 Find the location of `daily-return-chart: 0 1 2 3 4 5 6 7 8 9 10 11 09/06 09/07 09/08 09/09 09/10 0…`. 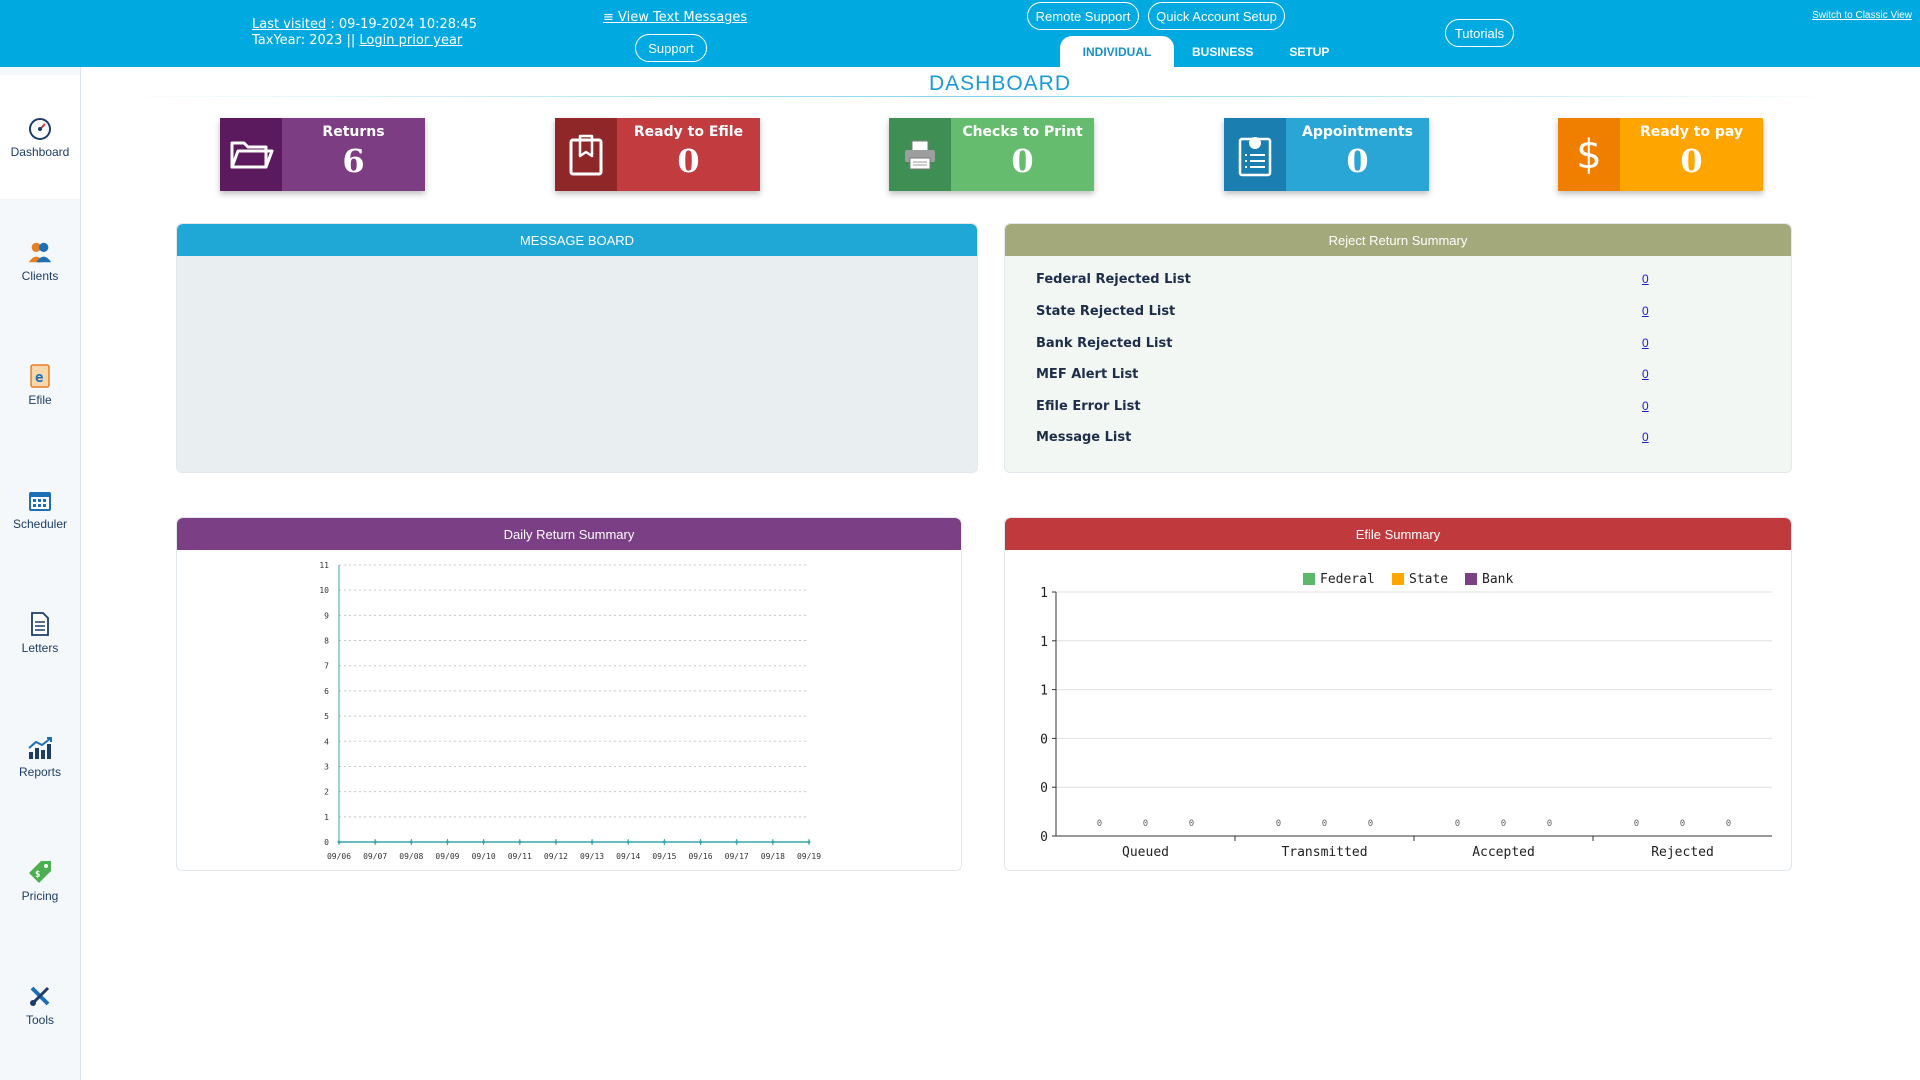

daily-return-chart: 0 1 2 3 4 5 6 7 8 9 10 11 09/06 09/07 09/08 09/09 09/10 0… is located at coordinates (570, 711).